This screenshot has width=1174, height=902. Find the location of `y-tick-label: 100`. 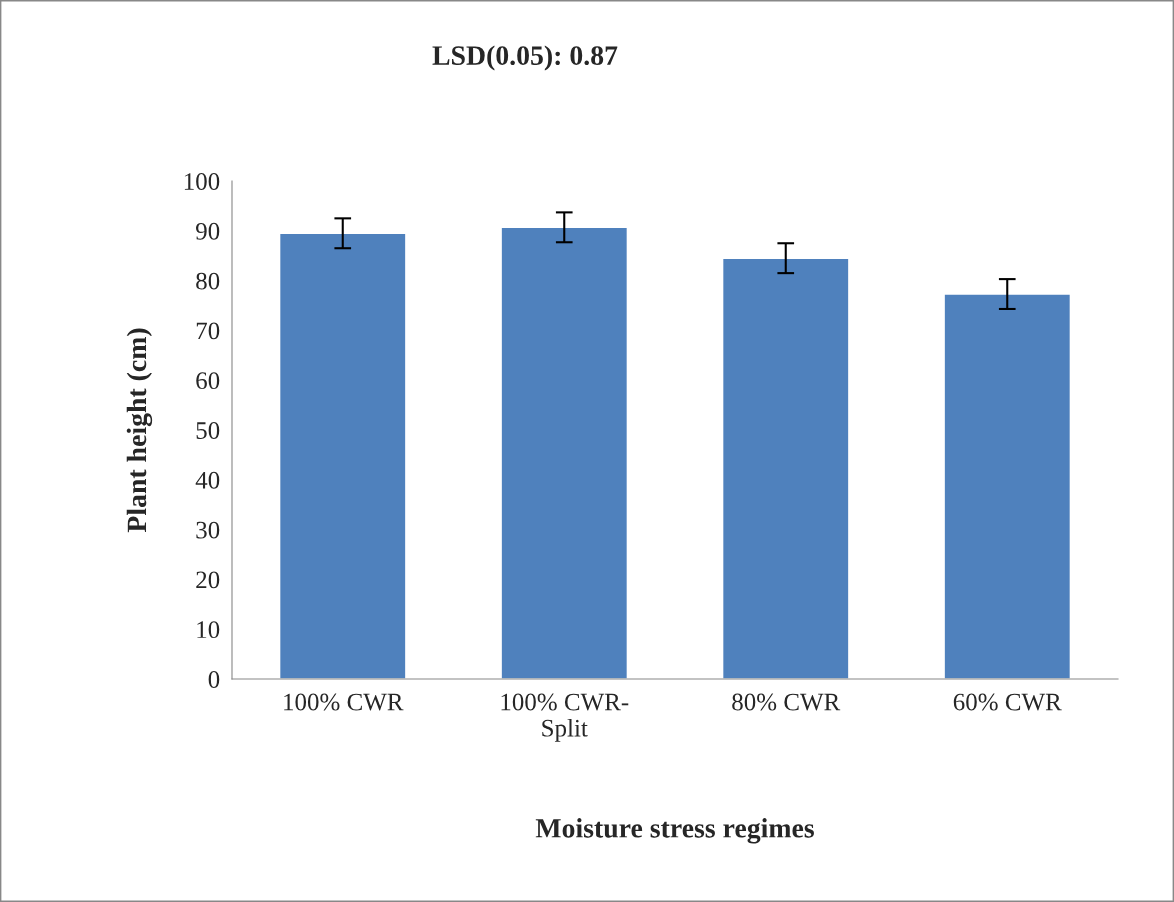

y-tick-label: 100 is located at coordinates (202, 181).